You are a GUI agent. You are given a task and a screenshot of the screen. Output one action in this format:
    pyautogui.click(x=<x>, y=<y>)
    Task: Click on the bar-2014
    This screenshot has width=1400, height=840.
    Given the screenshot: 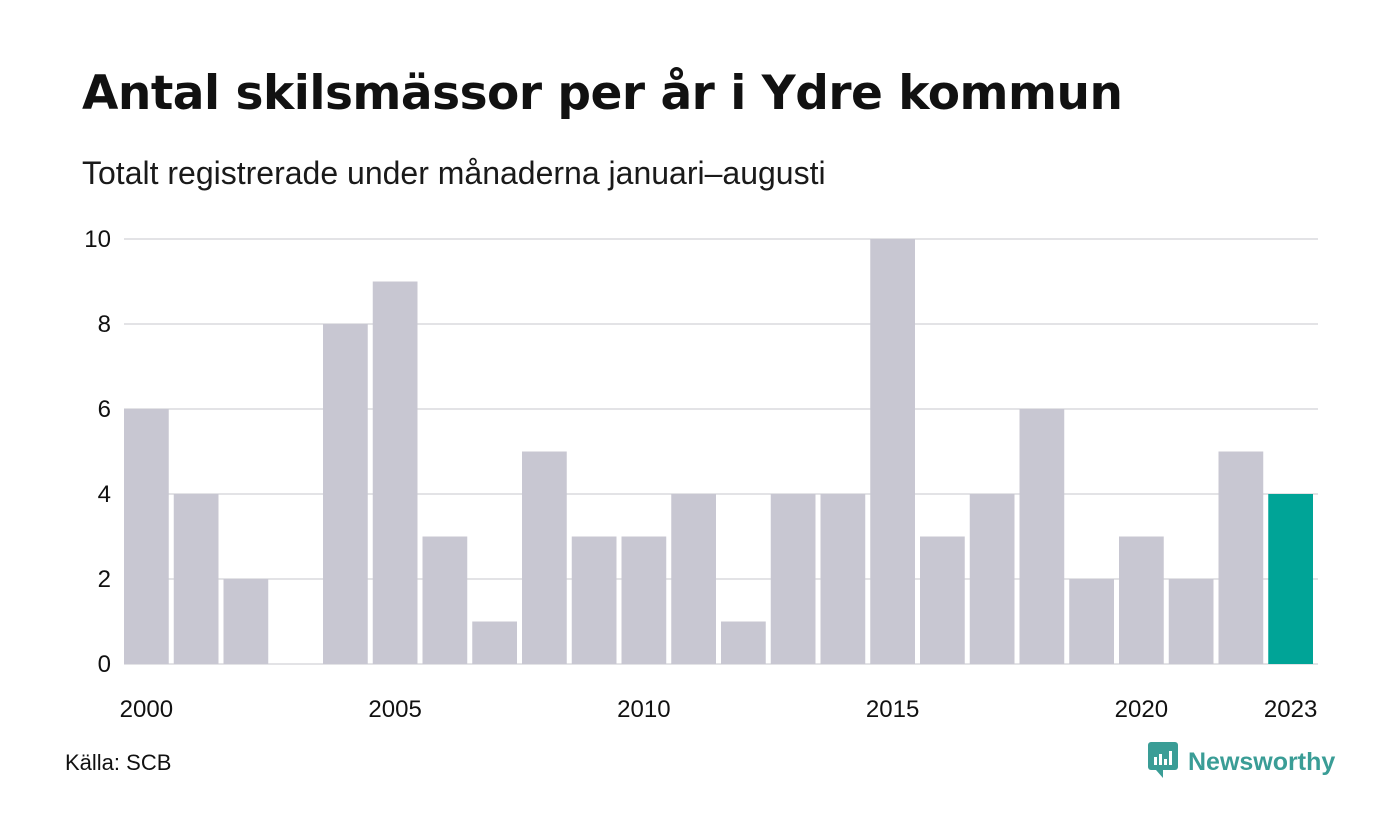 What is the action you would take?
    pyautogui.click(x=843, y=579)
    